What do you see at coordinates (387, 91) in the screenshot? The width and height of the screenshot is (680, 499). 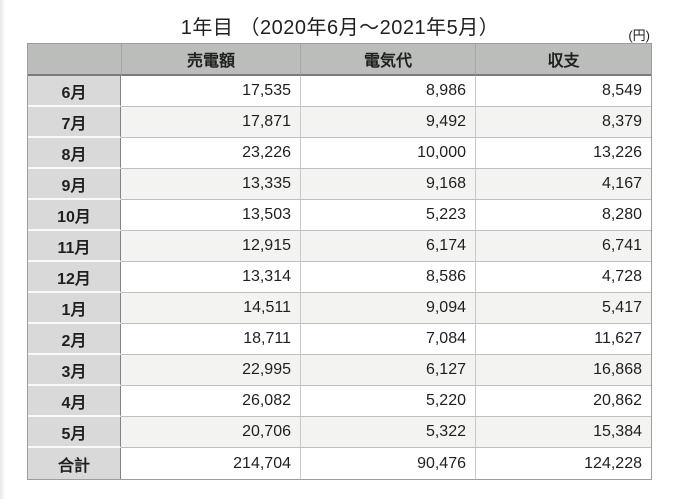 I see `row-value-cell: 8,986` at bounding box center [387, 91].